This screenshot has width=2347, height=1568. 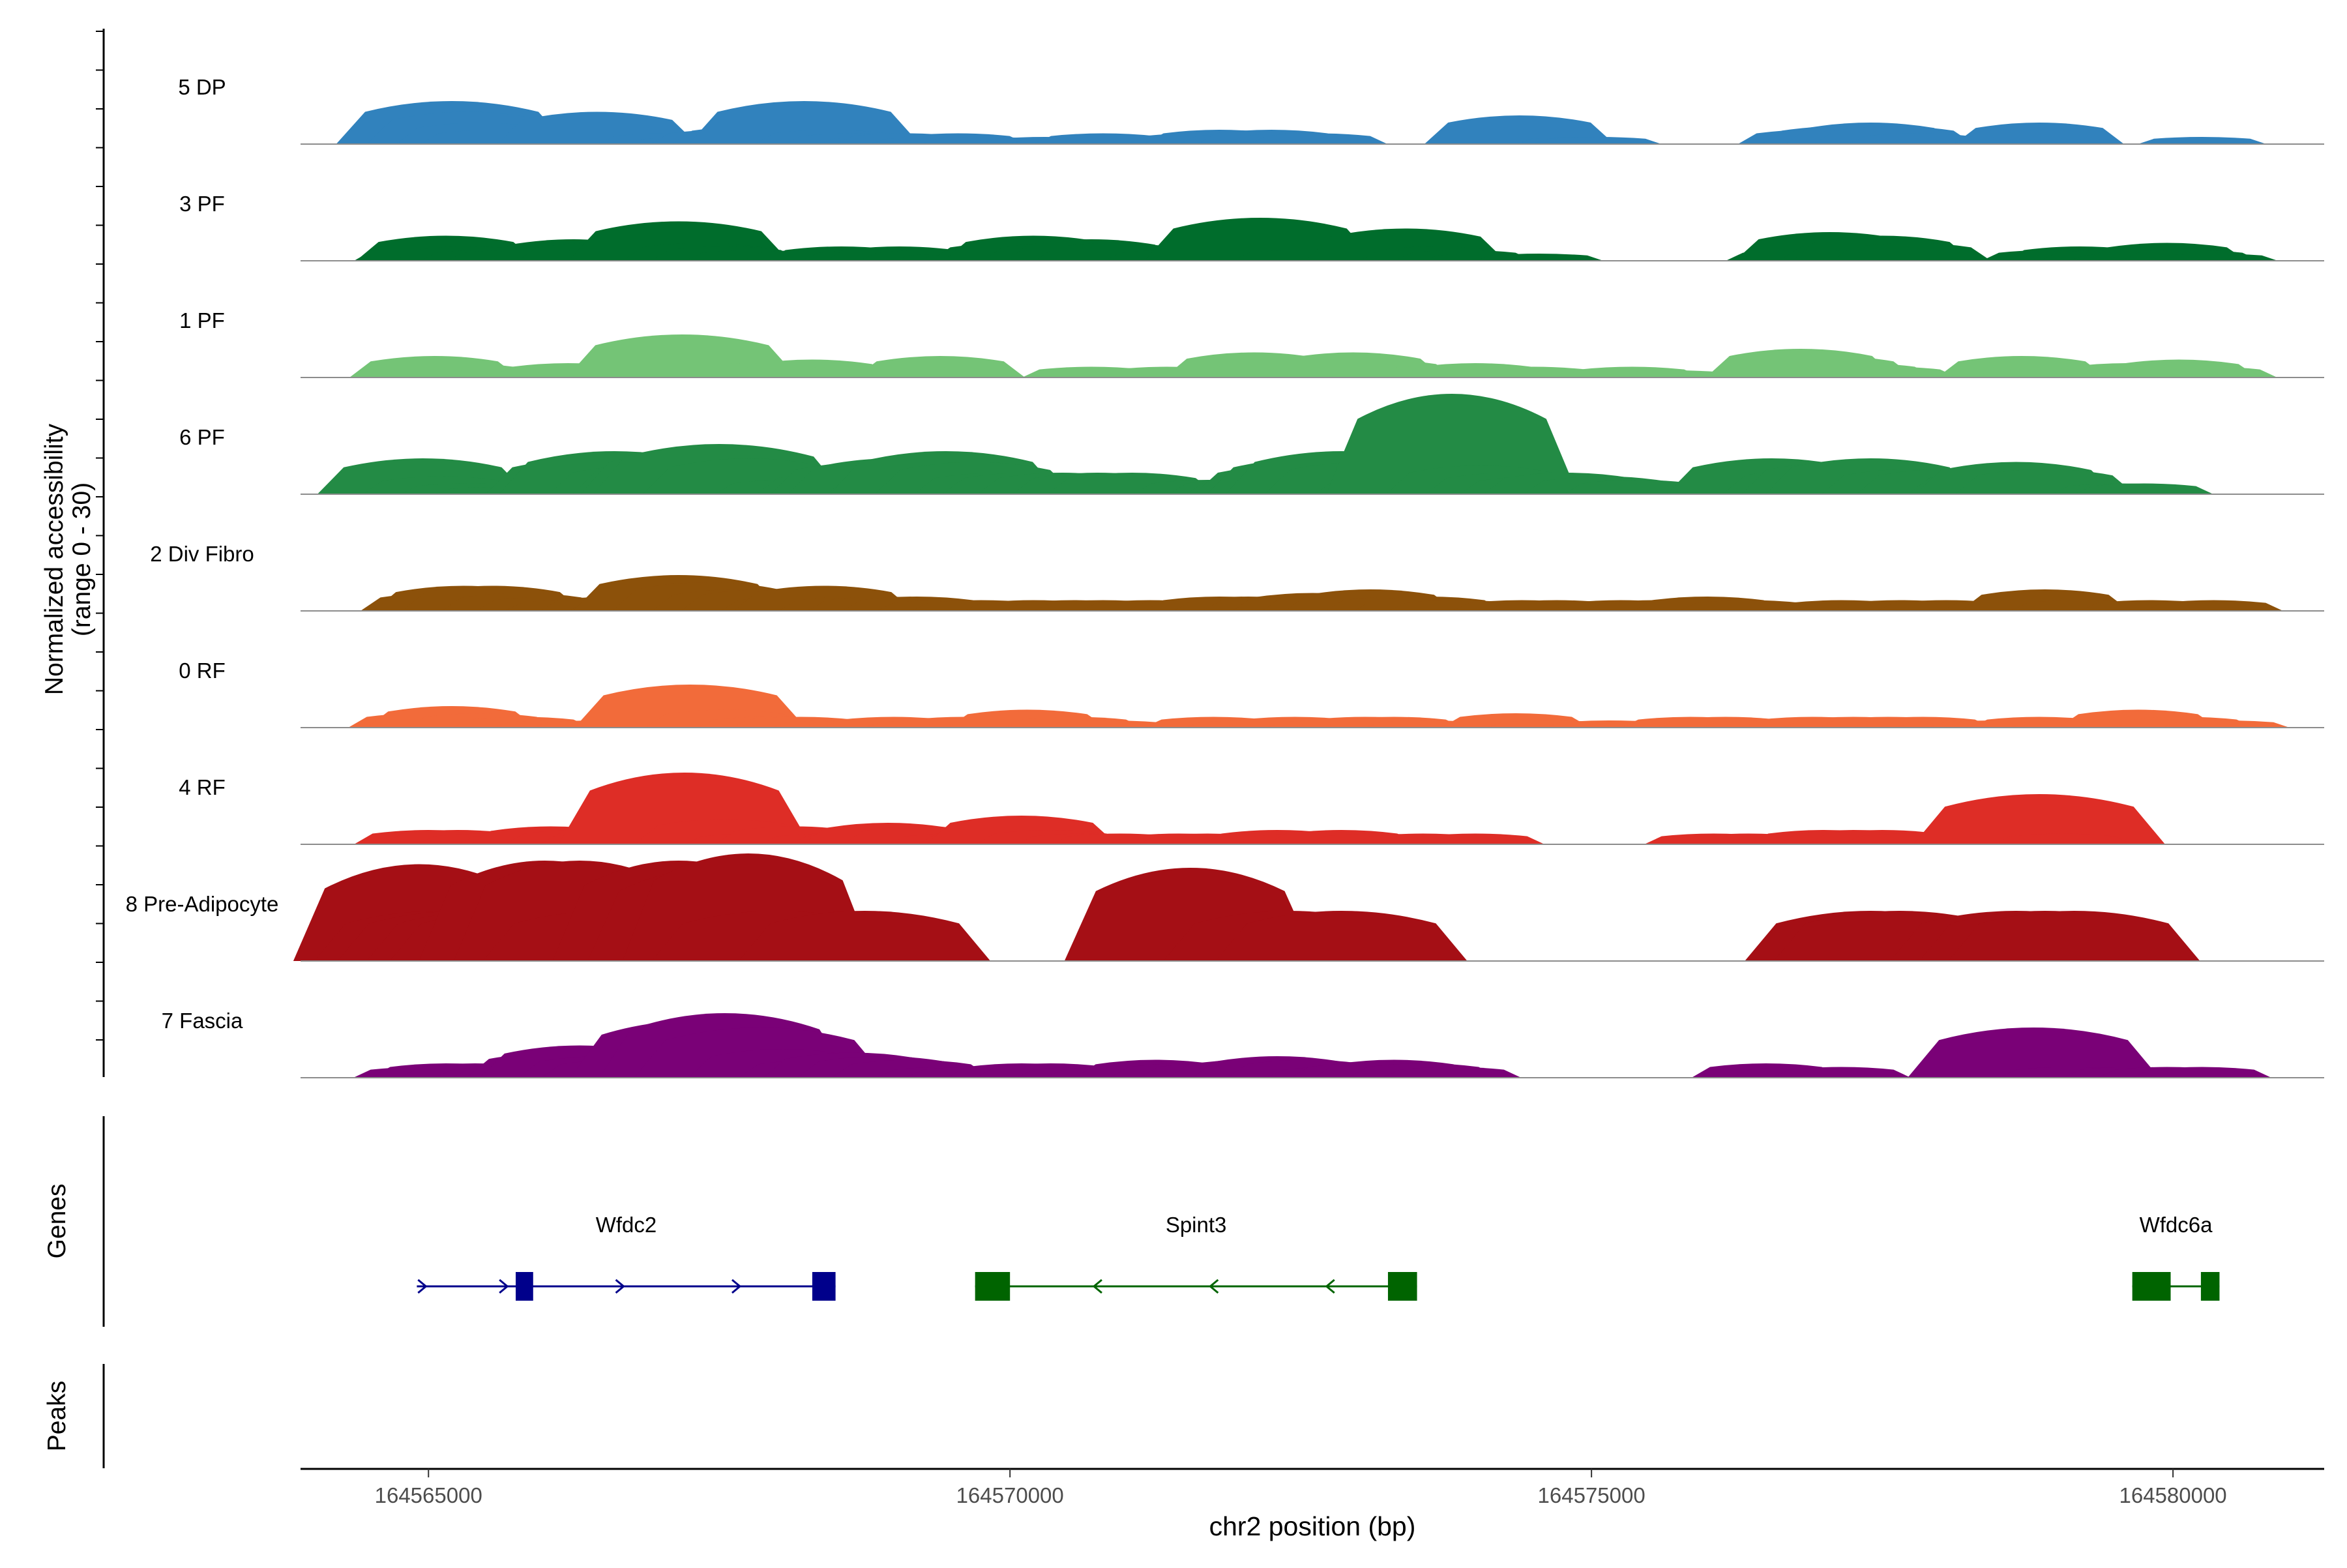 I want to click on y-axis-ticks, so click(x=100, y=536).